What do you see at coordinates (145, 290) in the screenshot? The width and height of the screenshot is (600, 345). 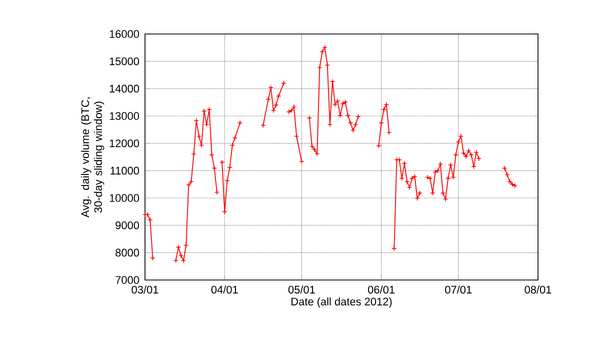 I see `x-tick-label: 03/01` at bounding box center [145, 290].